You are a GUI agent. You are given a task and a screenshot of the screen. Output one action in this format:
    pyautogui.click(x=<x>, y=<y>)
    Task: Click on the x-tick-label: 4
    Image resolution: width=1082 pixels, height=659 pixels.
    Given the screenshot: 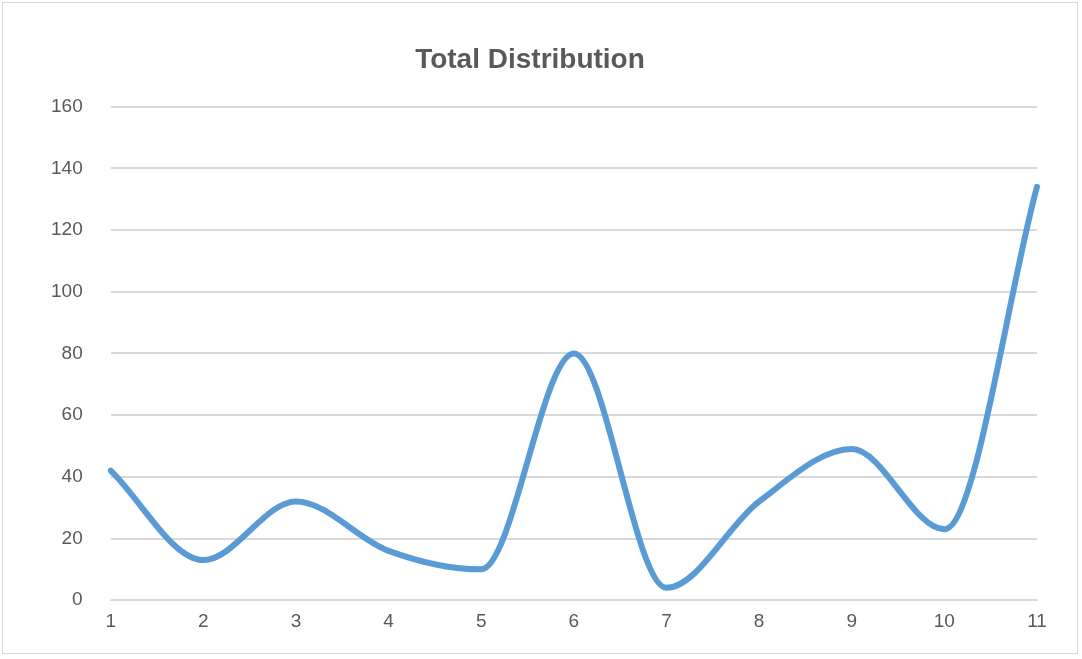 What is the action you would take?
    pyautogui.click(x=389, y=620)
    